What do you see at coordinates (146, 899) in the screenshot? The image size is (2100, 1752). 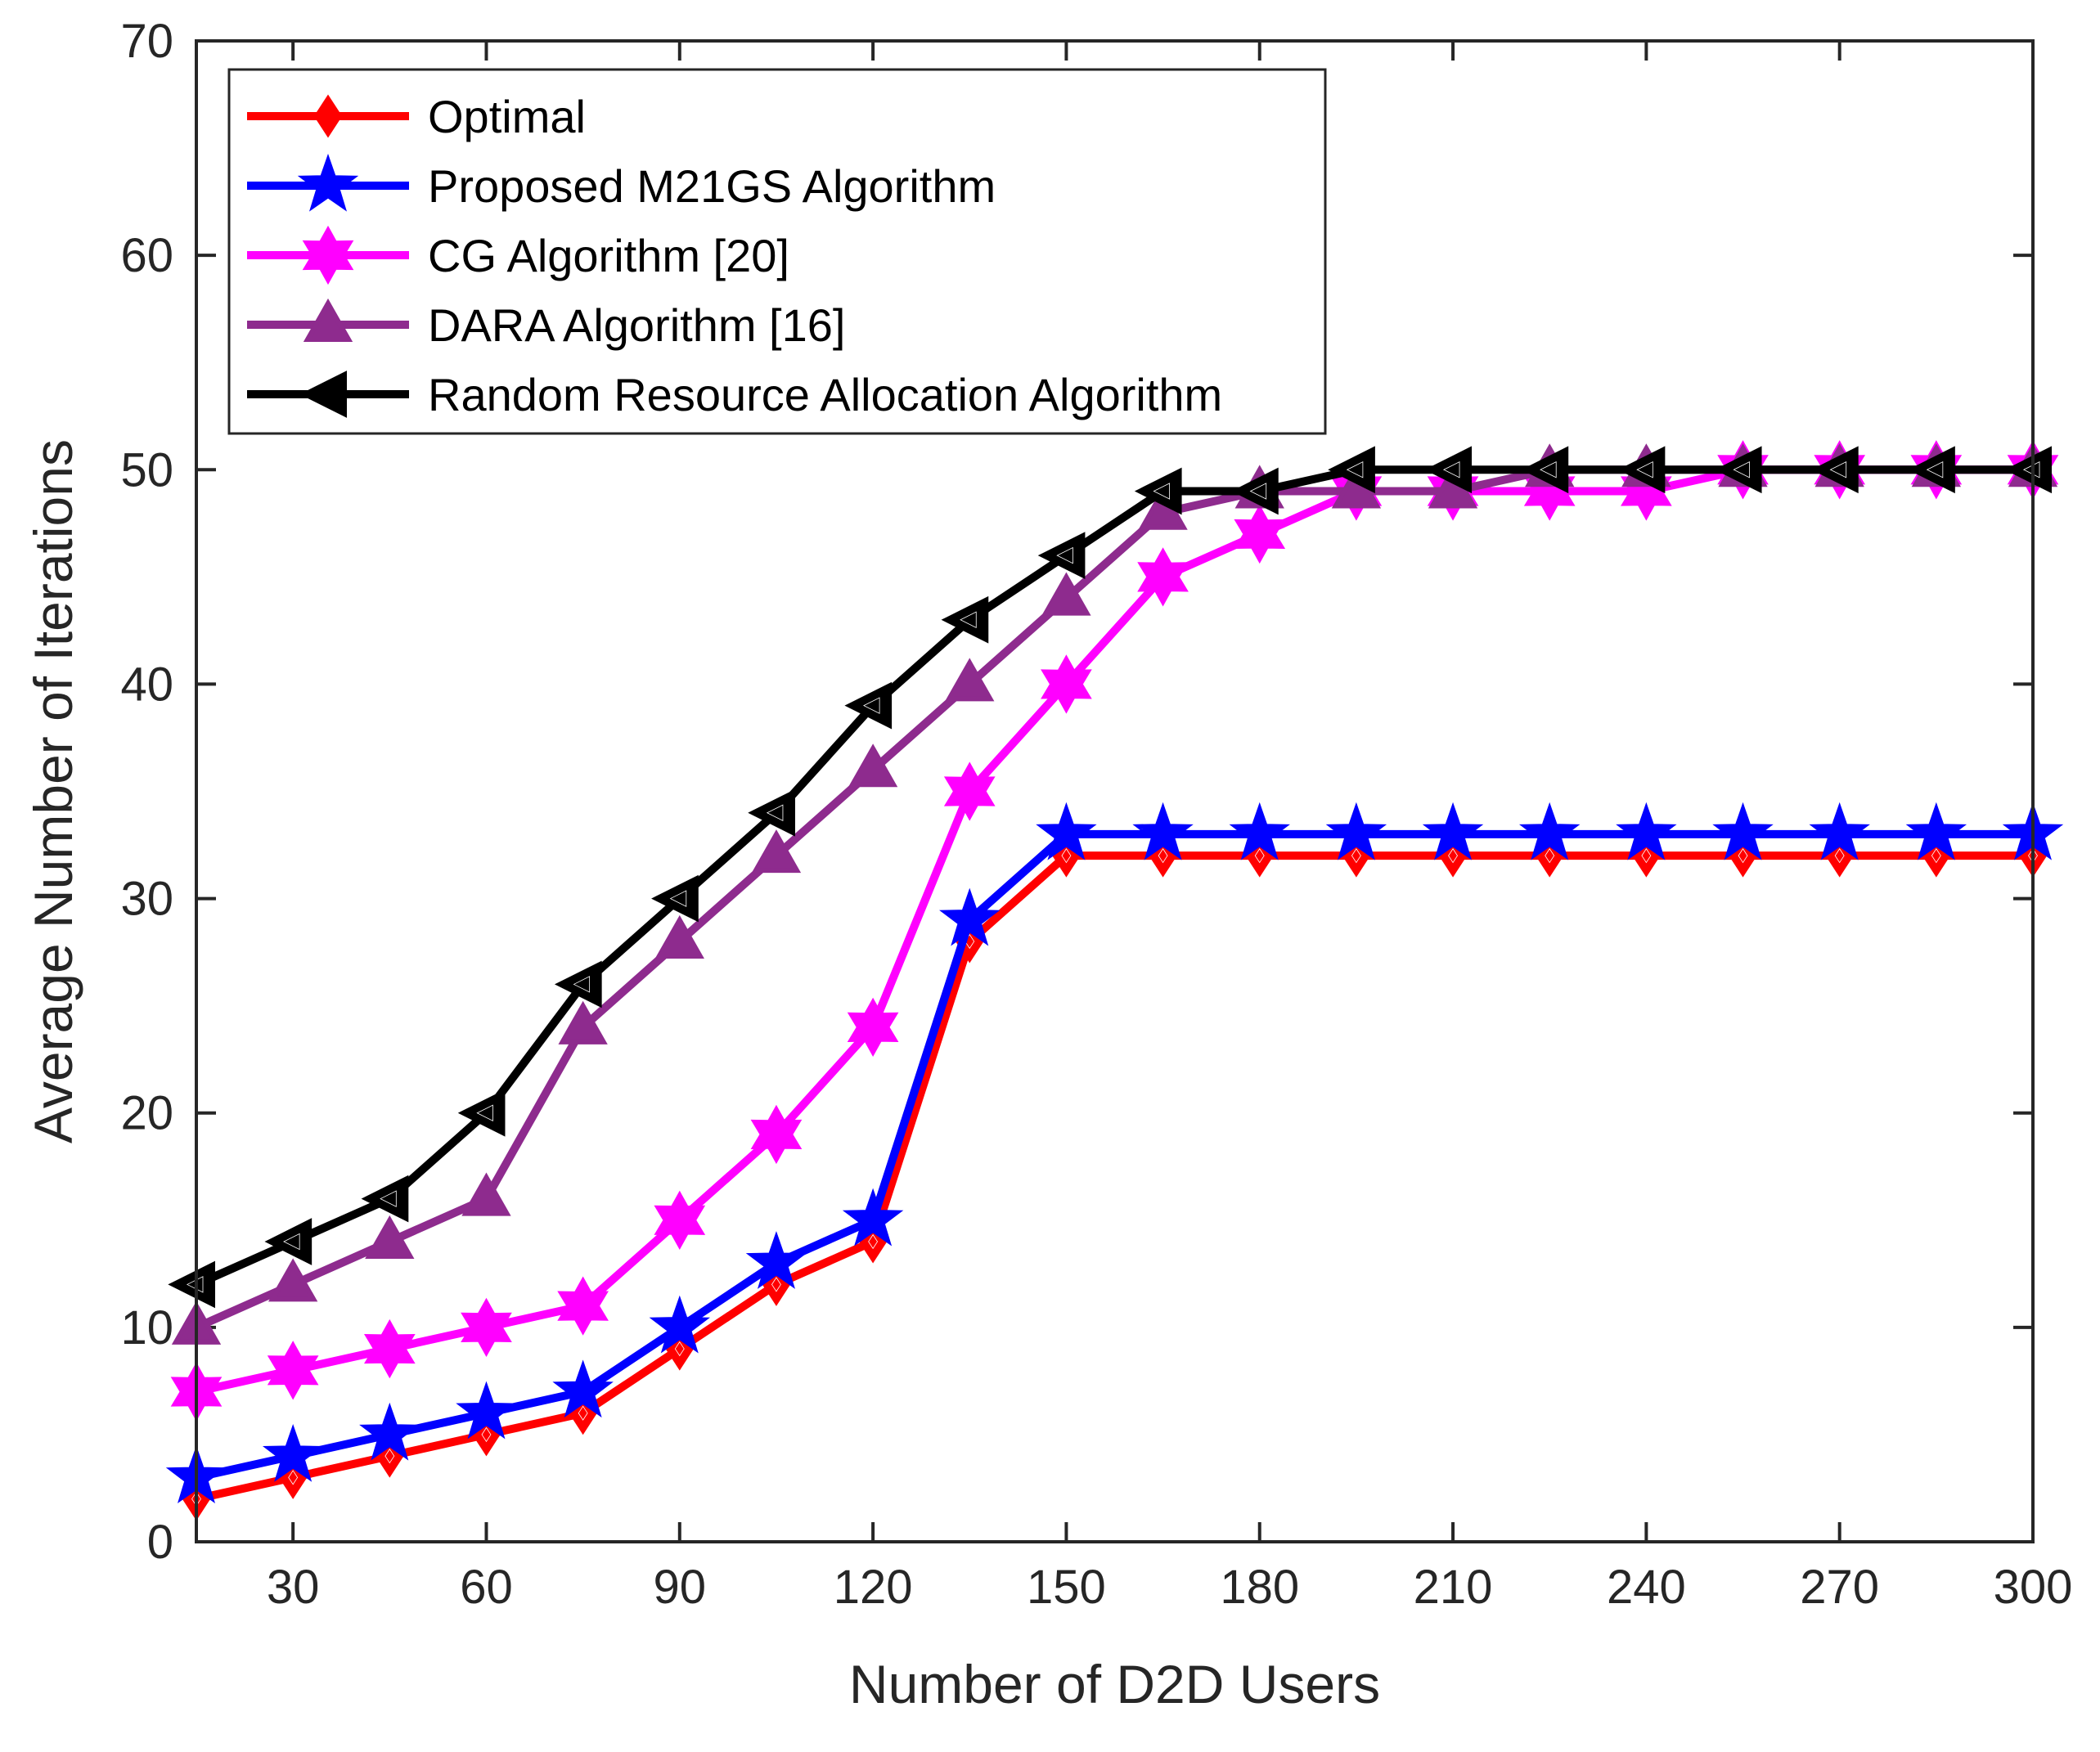 I see `y-tick-label: 30` at bounding box center [146, 899].